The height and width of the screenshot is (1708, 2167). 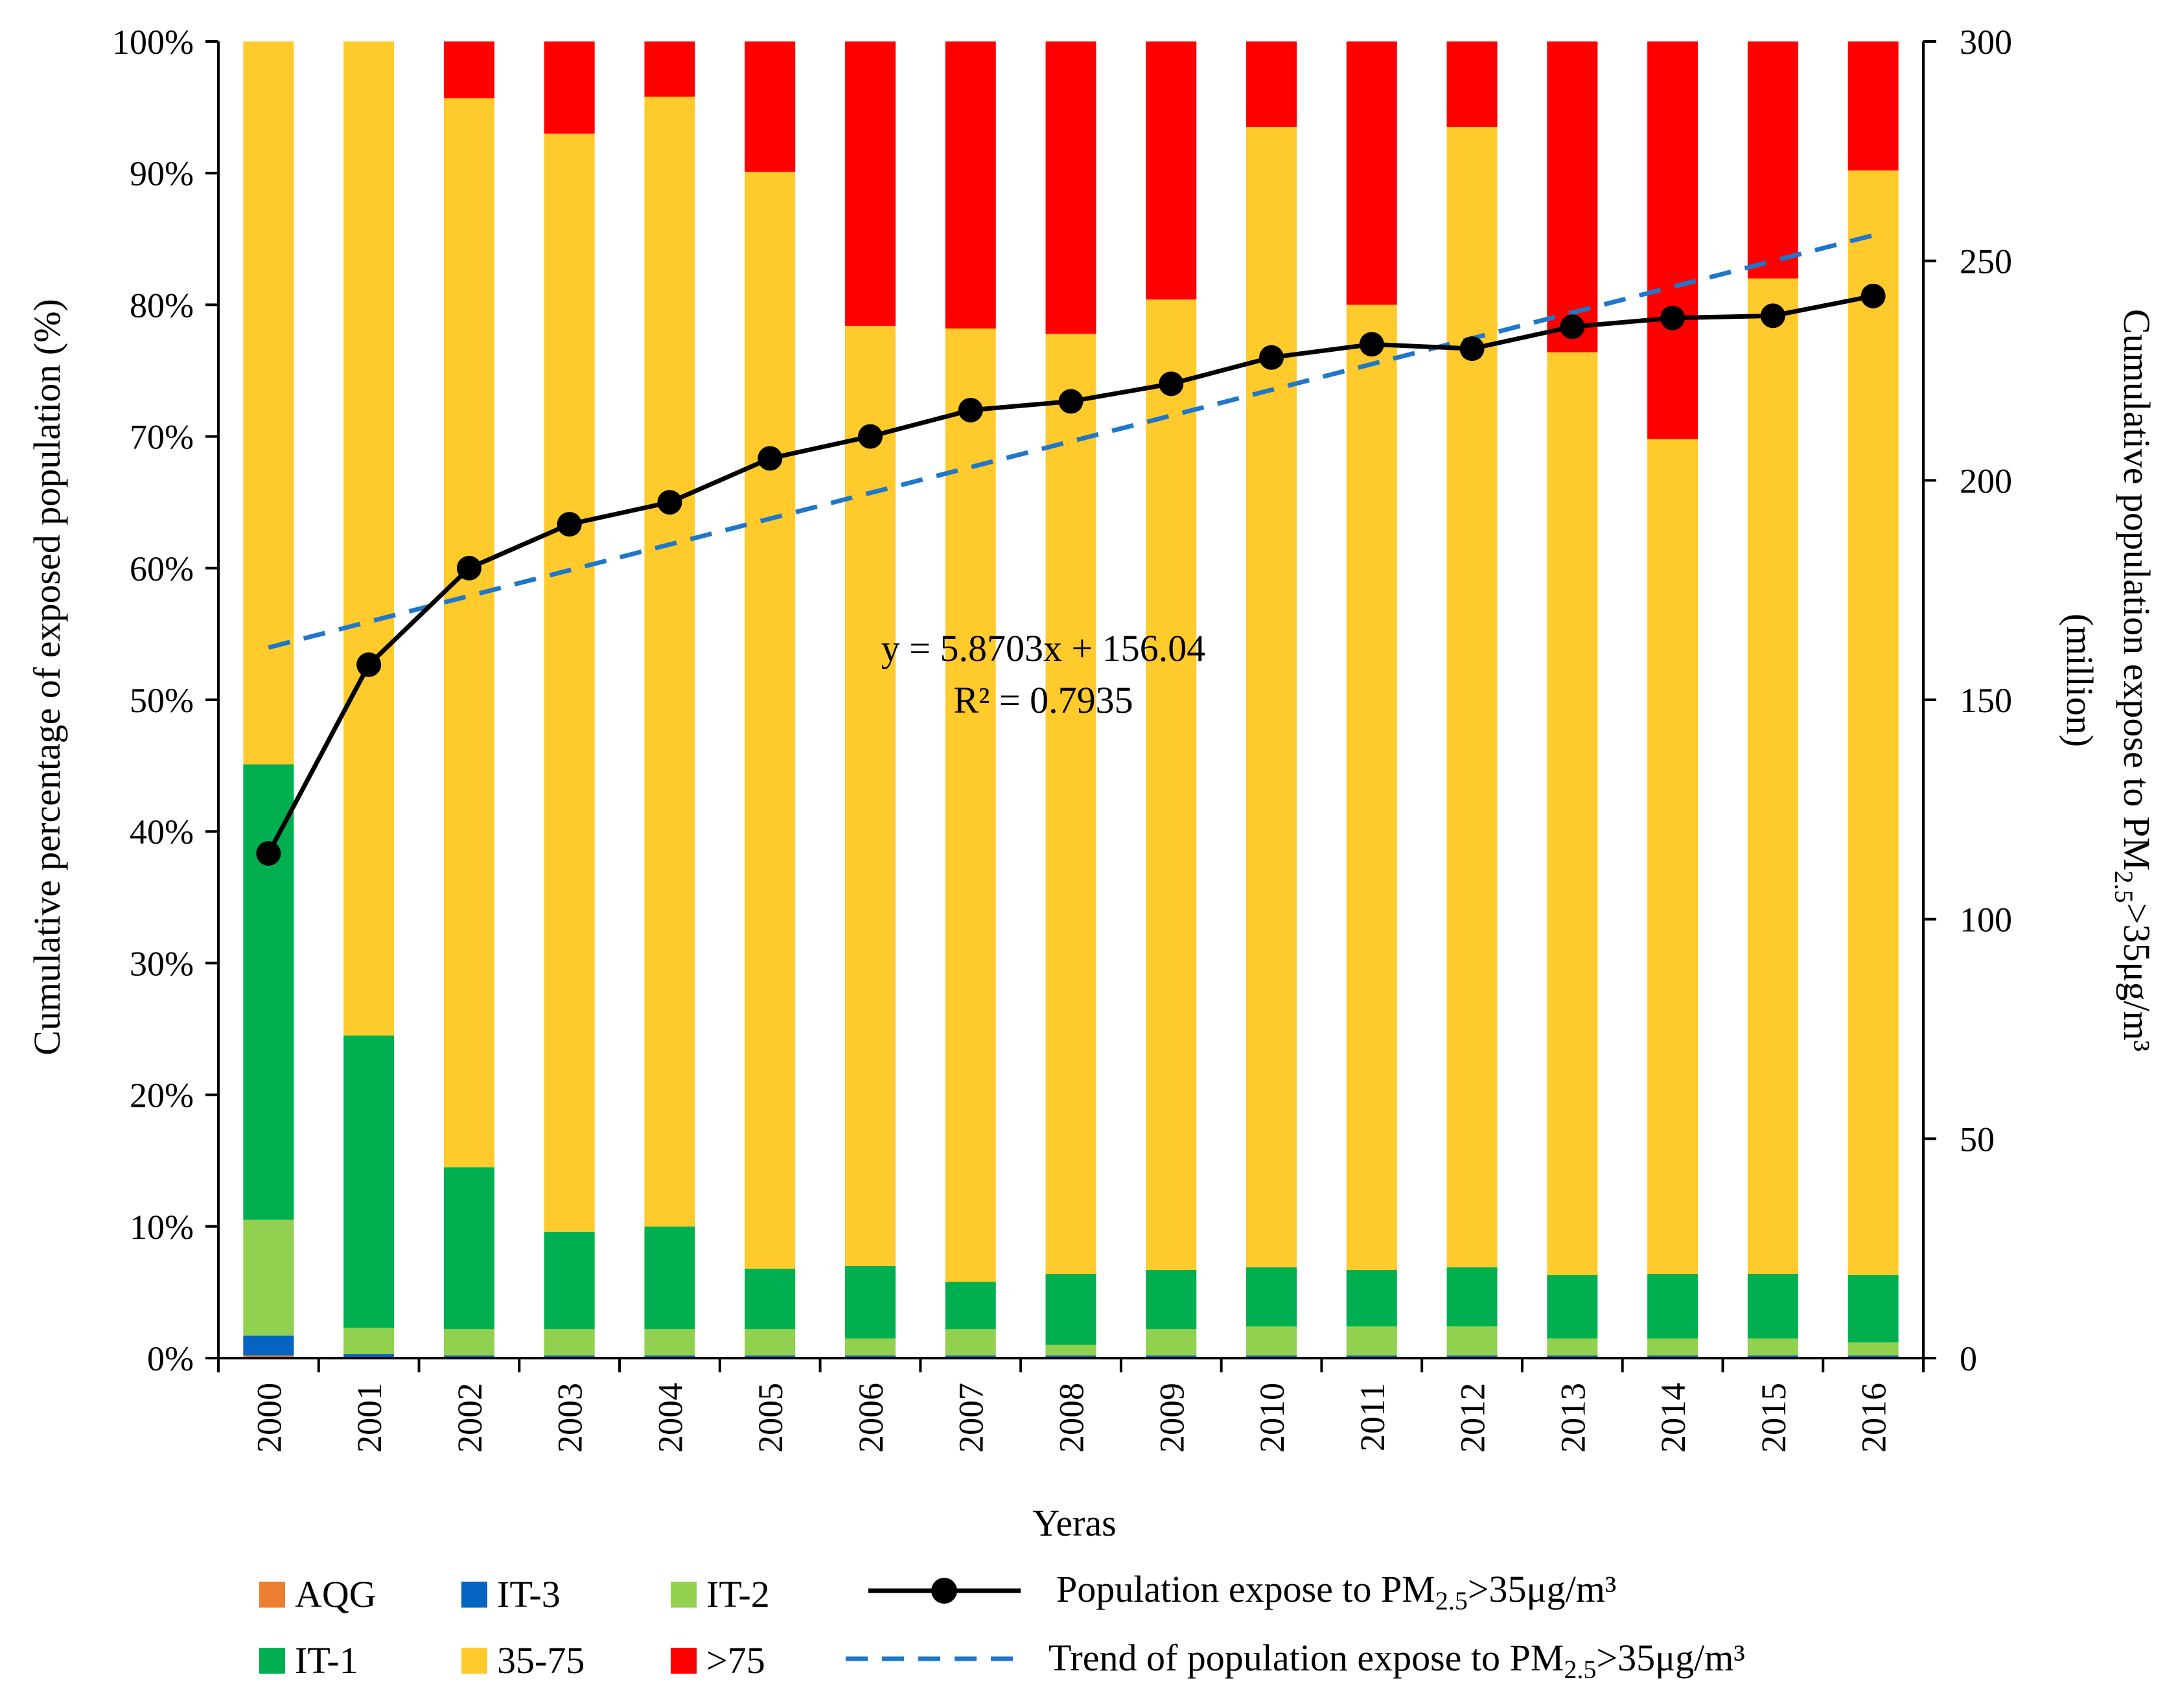 What do you see at coordinates (268, 1356) in the screenshot?
I see `bar-2000-AQG` at bounding box center [268, 1356].